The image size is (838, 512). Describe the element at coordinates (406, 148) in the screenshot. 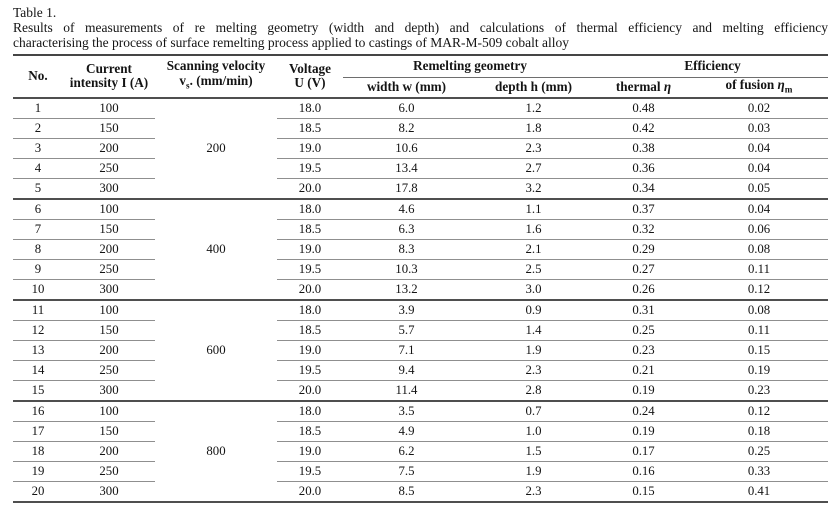

I see `cell-width: 10.6` at that location.